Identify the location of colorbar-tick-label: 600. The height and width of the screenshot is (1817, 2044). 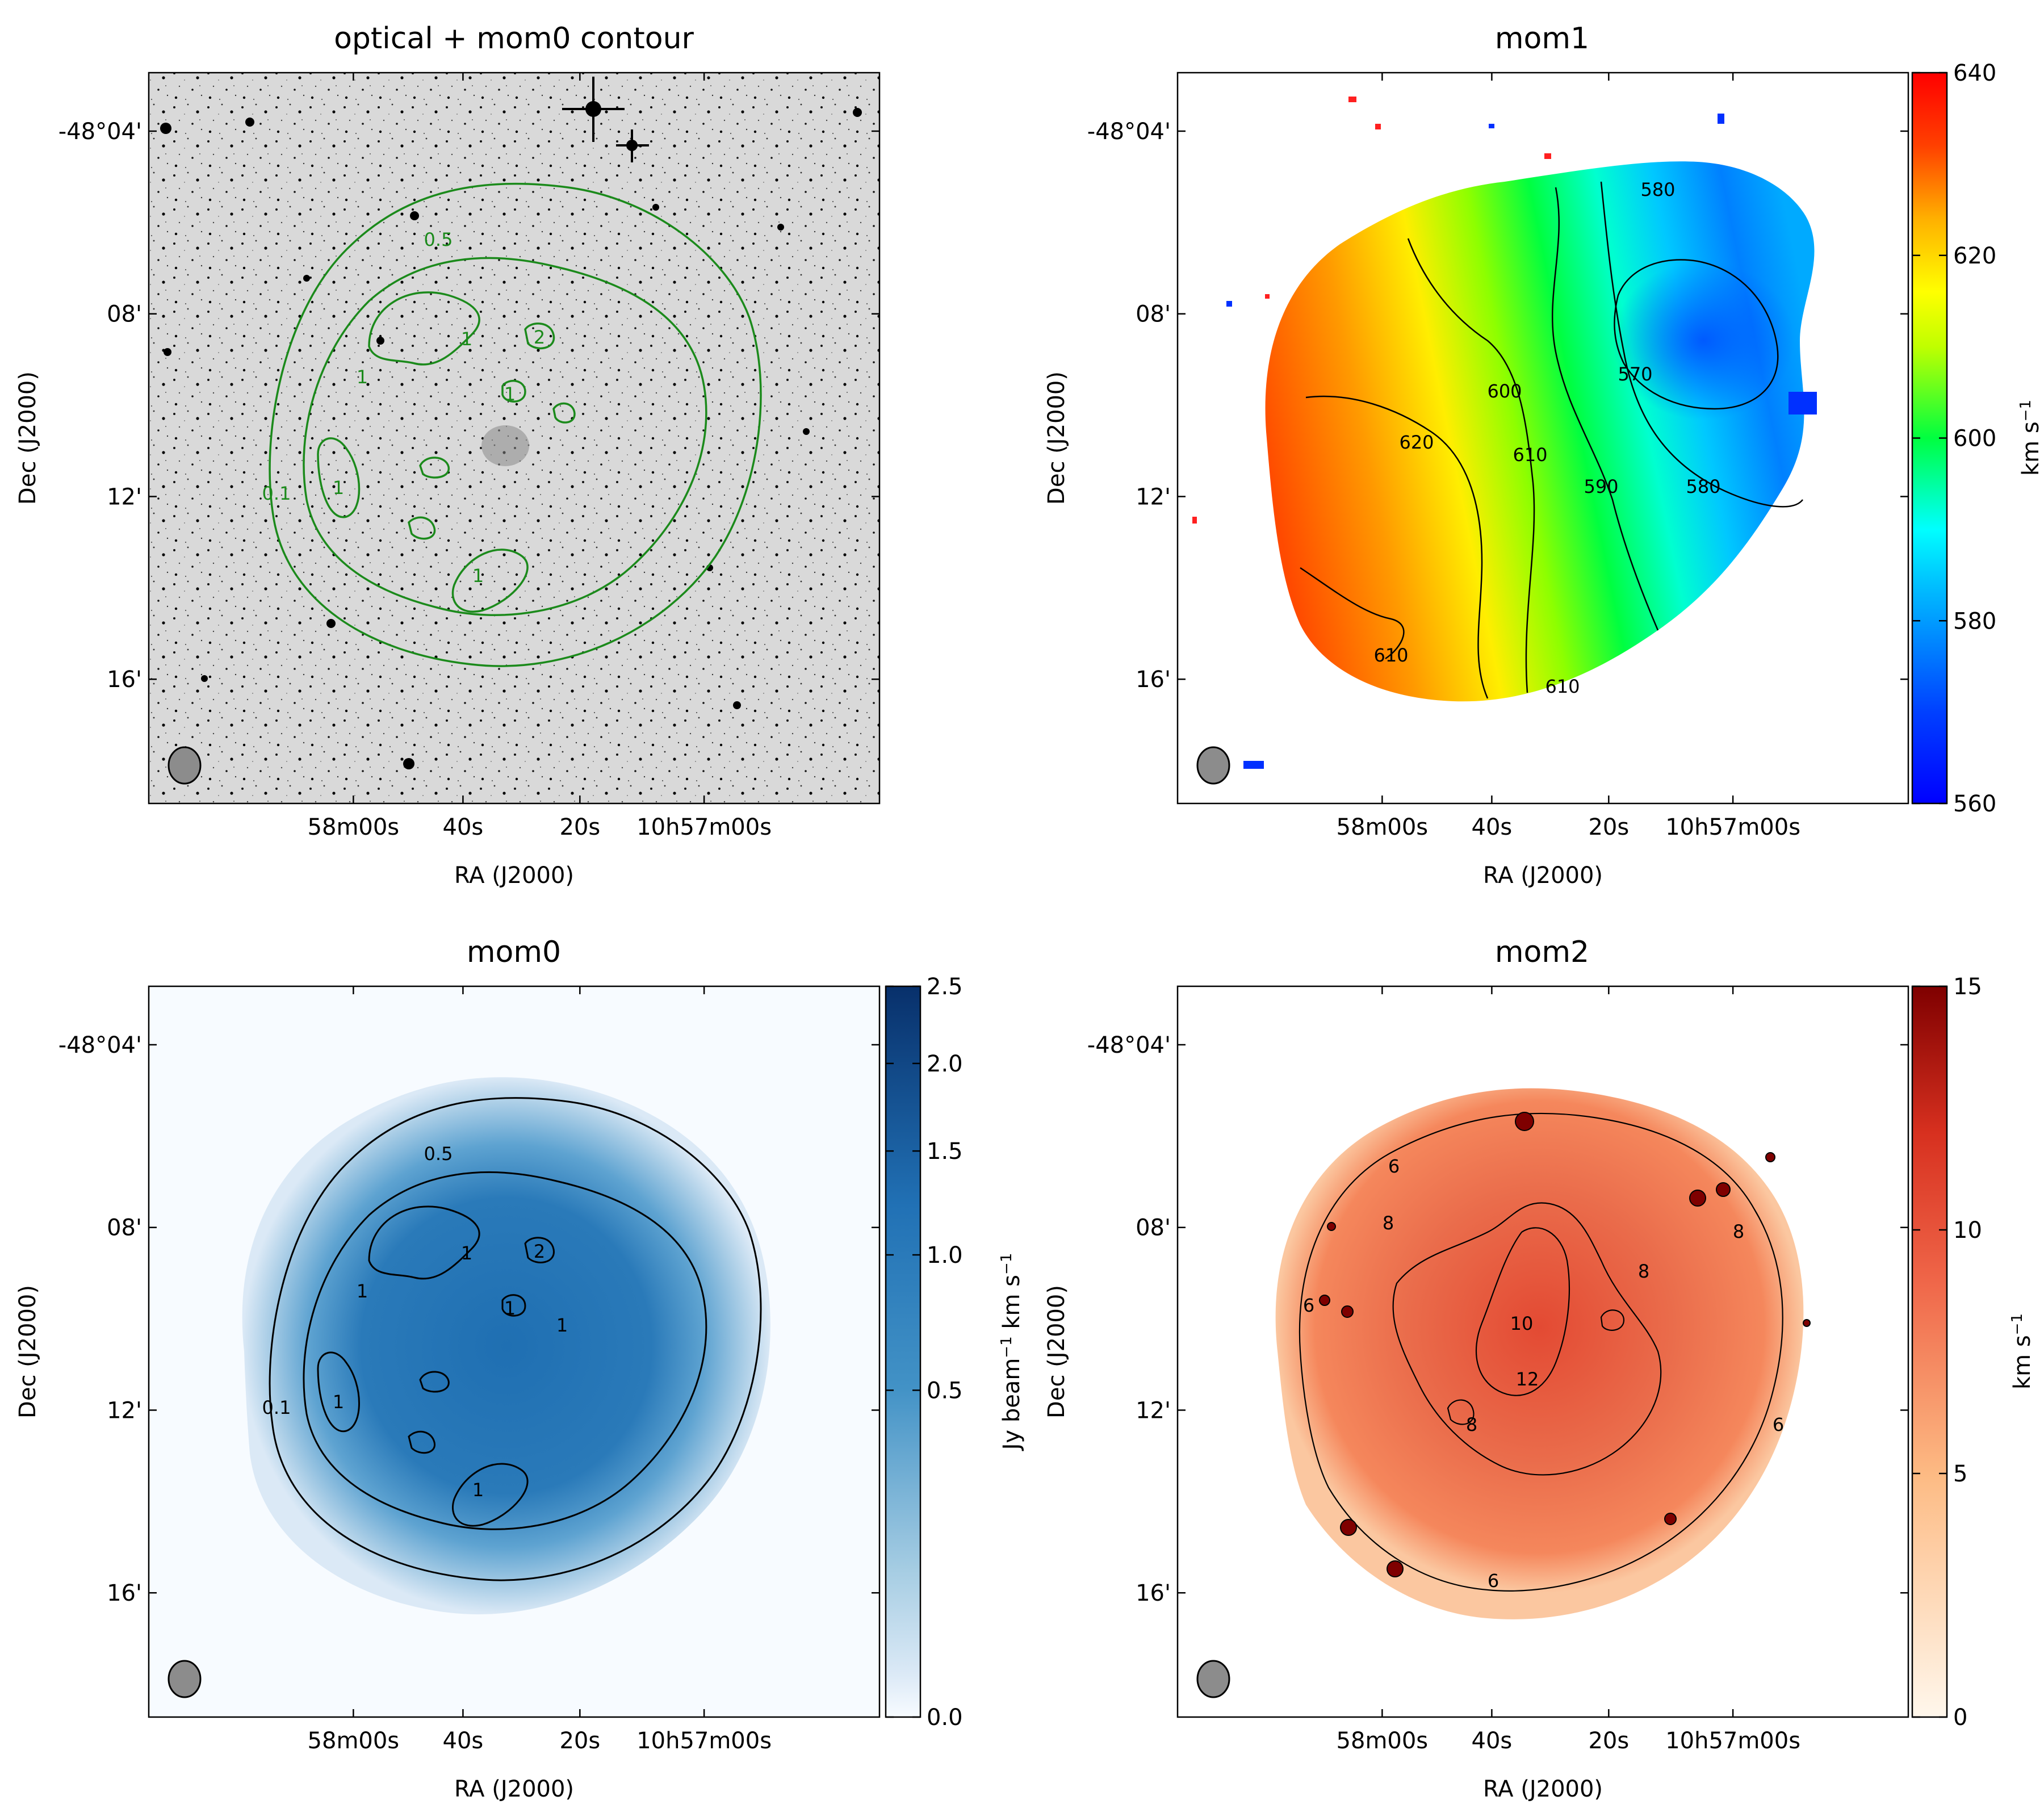
(1975, 439).